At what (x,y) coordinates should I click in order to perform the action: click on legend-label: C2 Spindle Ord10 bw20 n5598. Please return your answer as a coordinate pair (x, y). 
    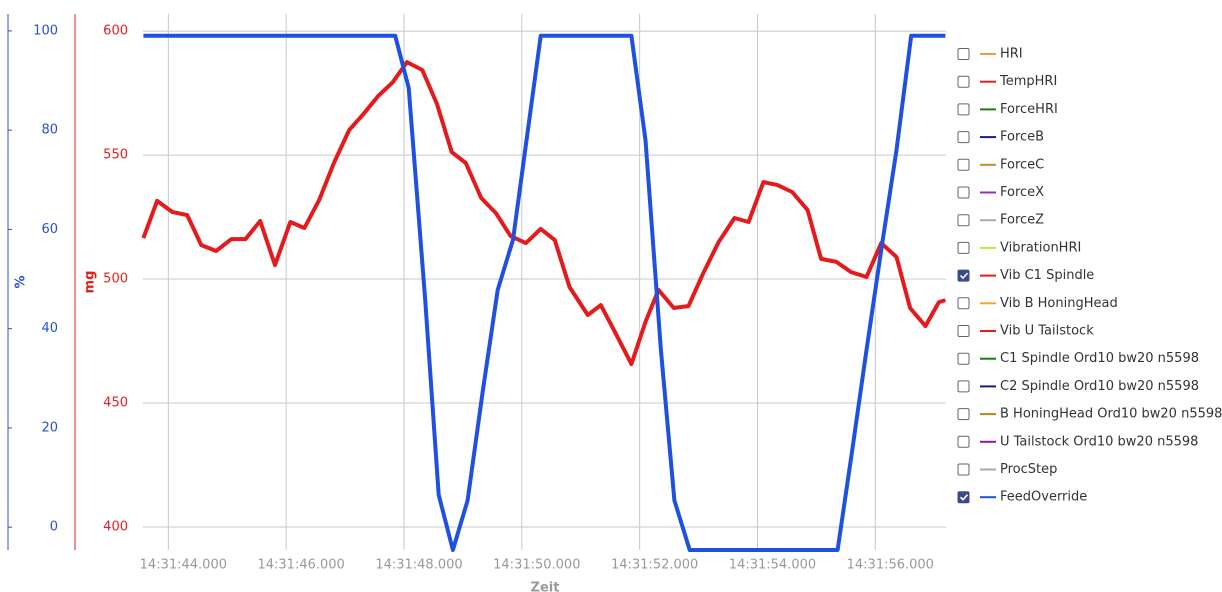
    Looking at the image, I should click on (1099, 386).